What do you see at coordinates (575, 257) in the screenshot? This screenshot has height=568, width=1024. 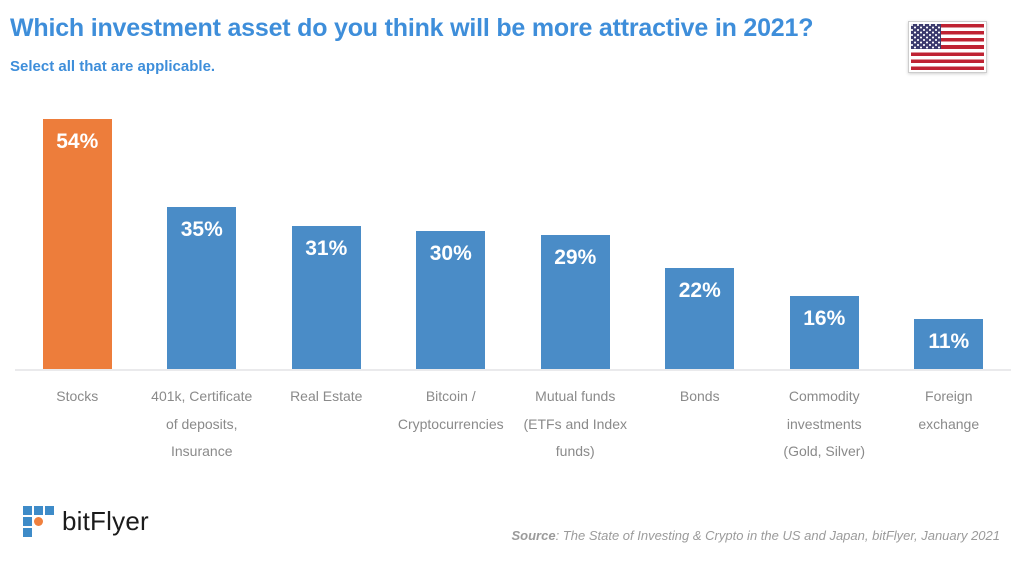 I see `bar-value-label: 29%` at bounding box center [575, 257].